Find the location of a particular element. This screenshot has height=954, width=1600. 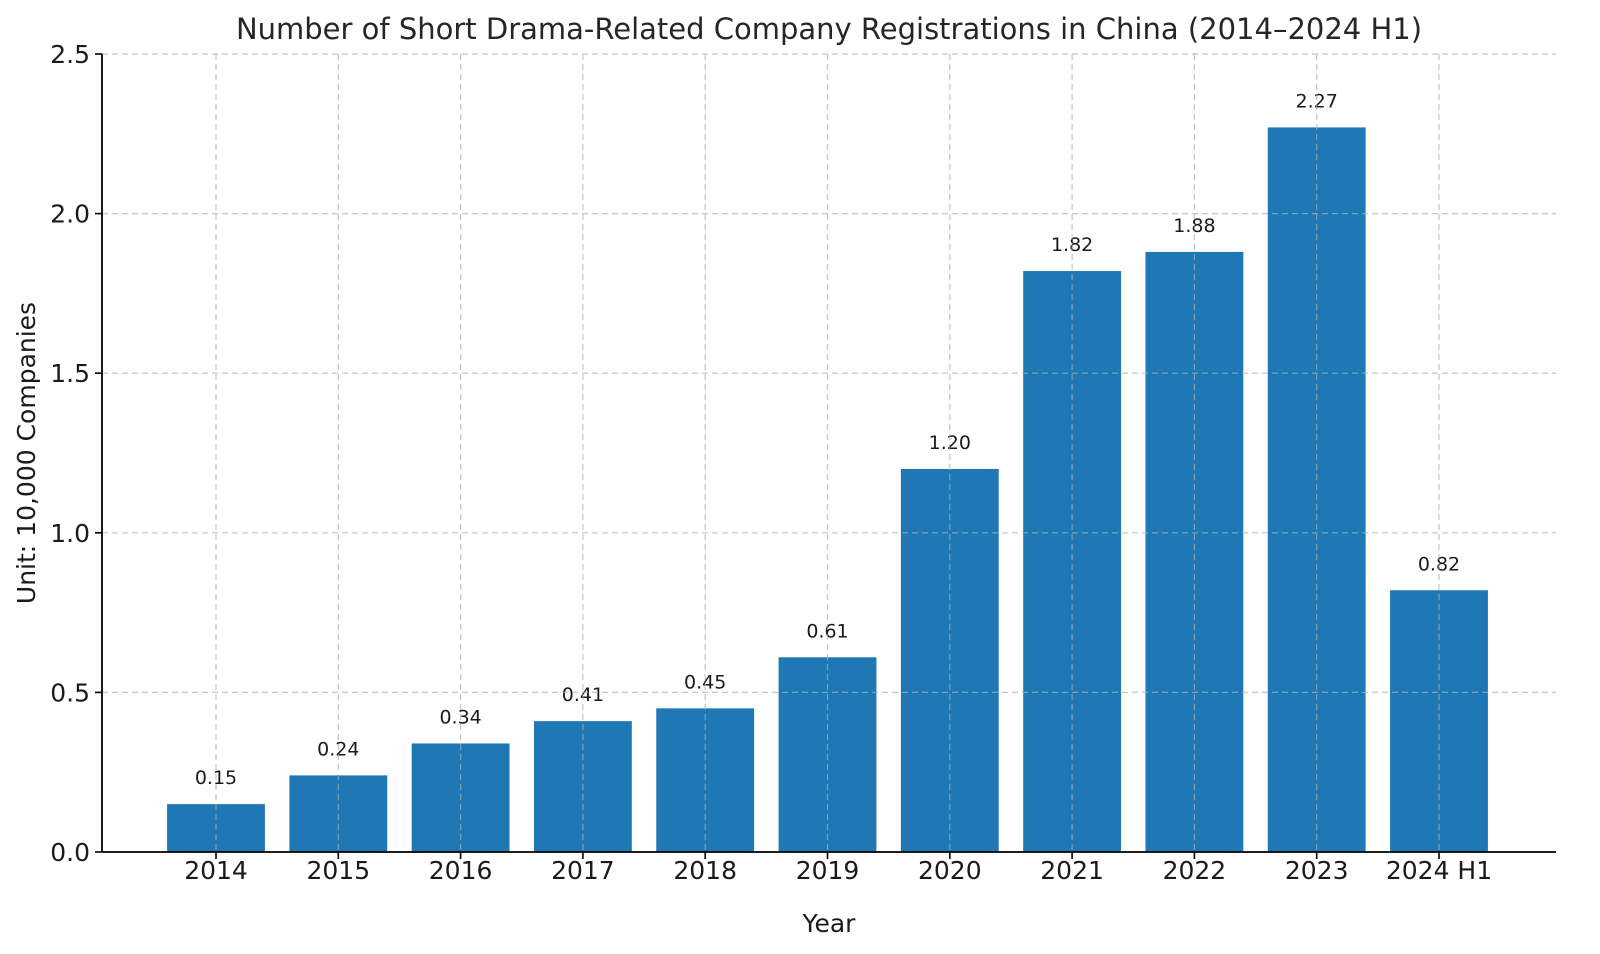

x-tick-label: 2023 is located at coordinates (1317, 870).